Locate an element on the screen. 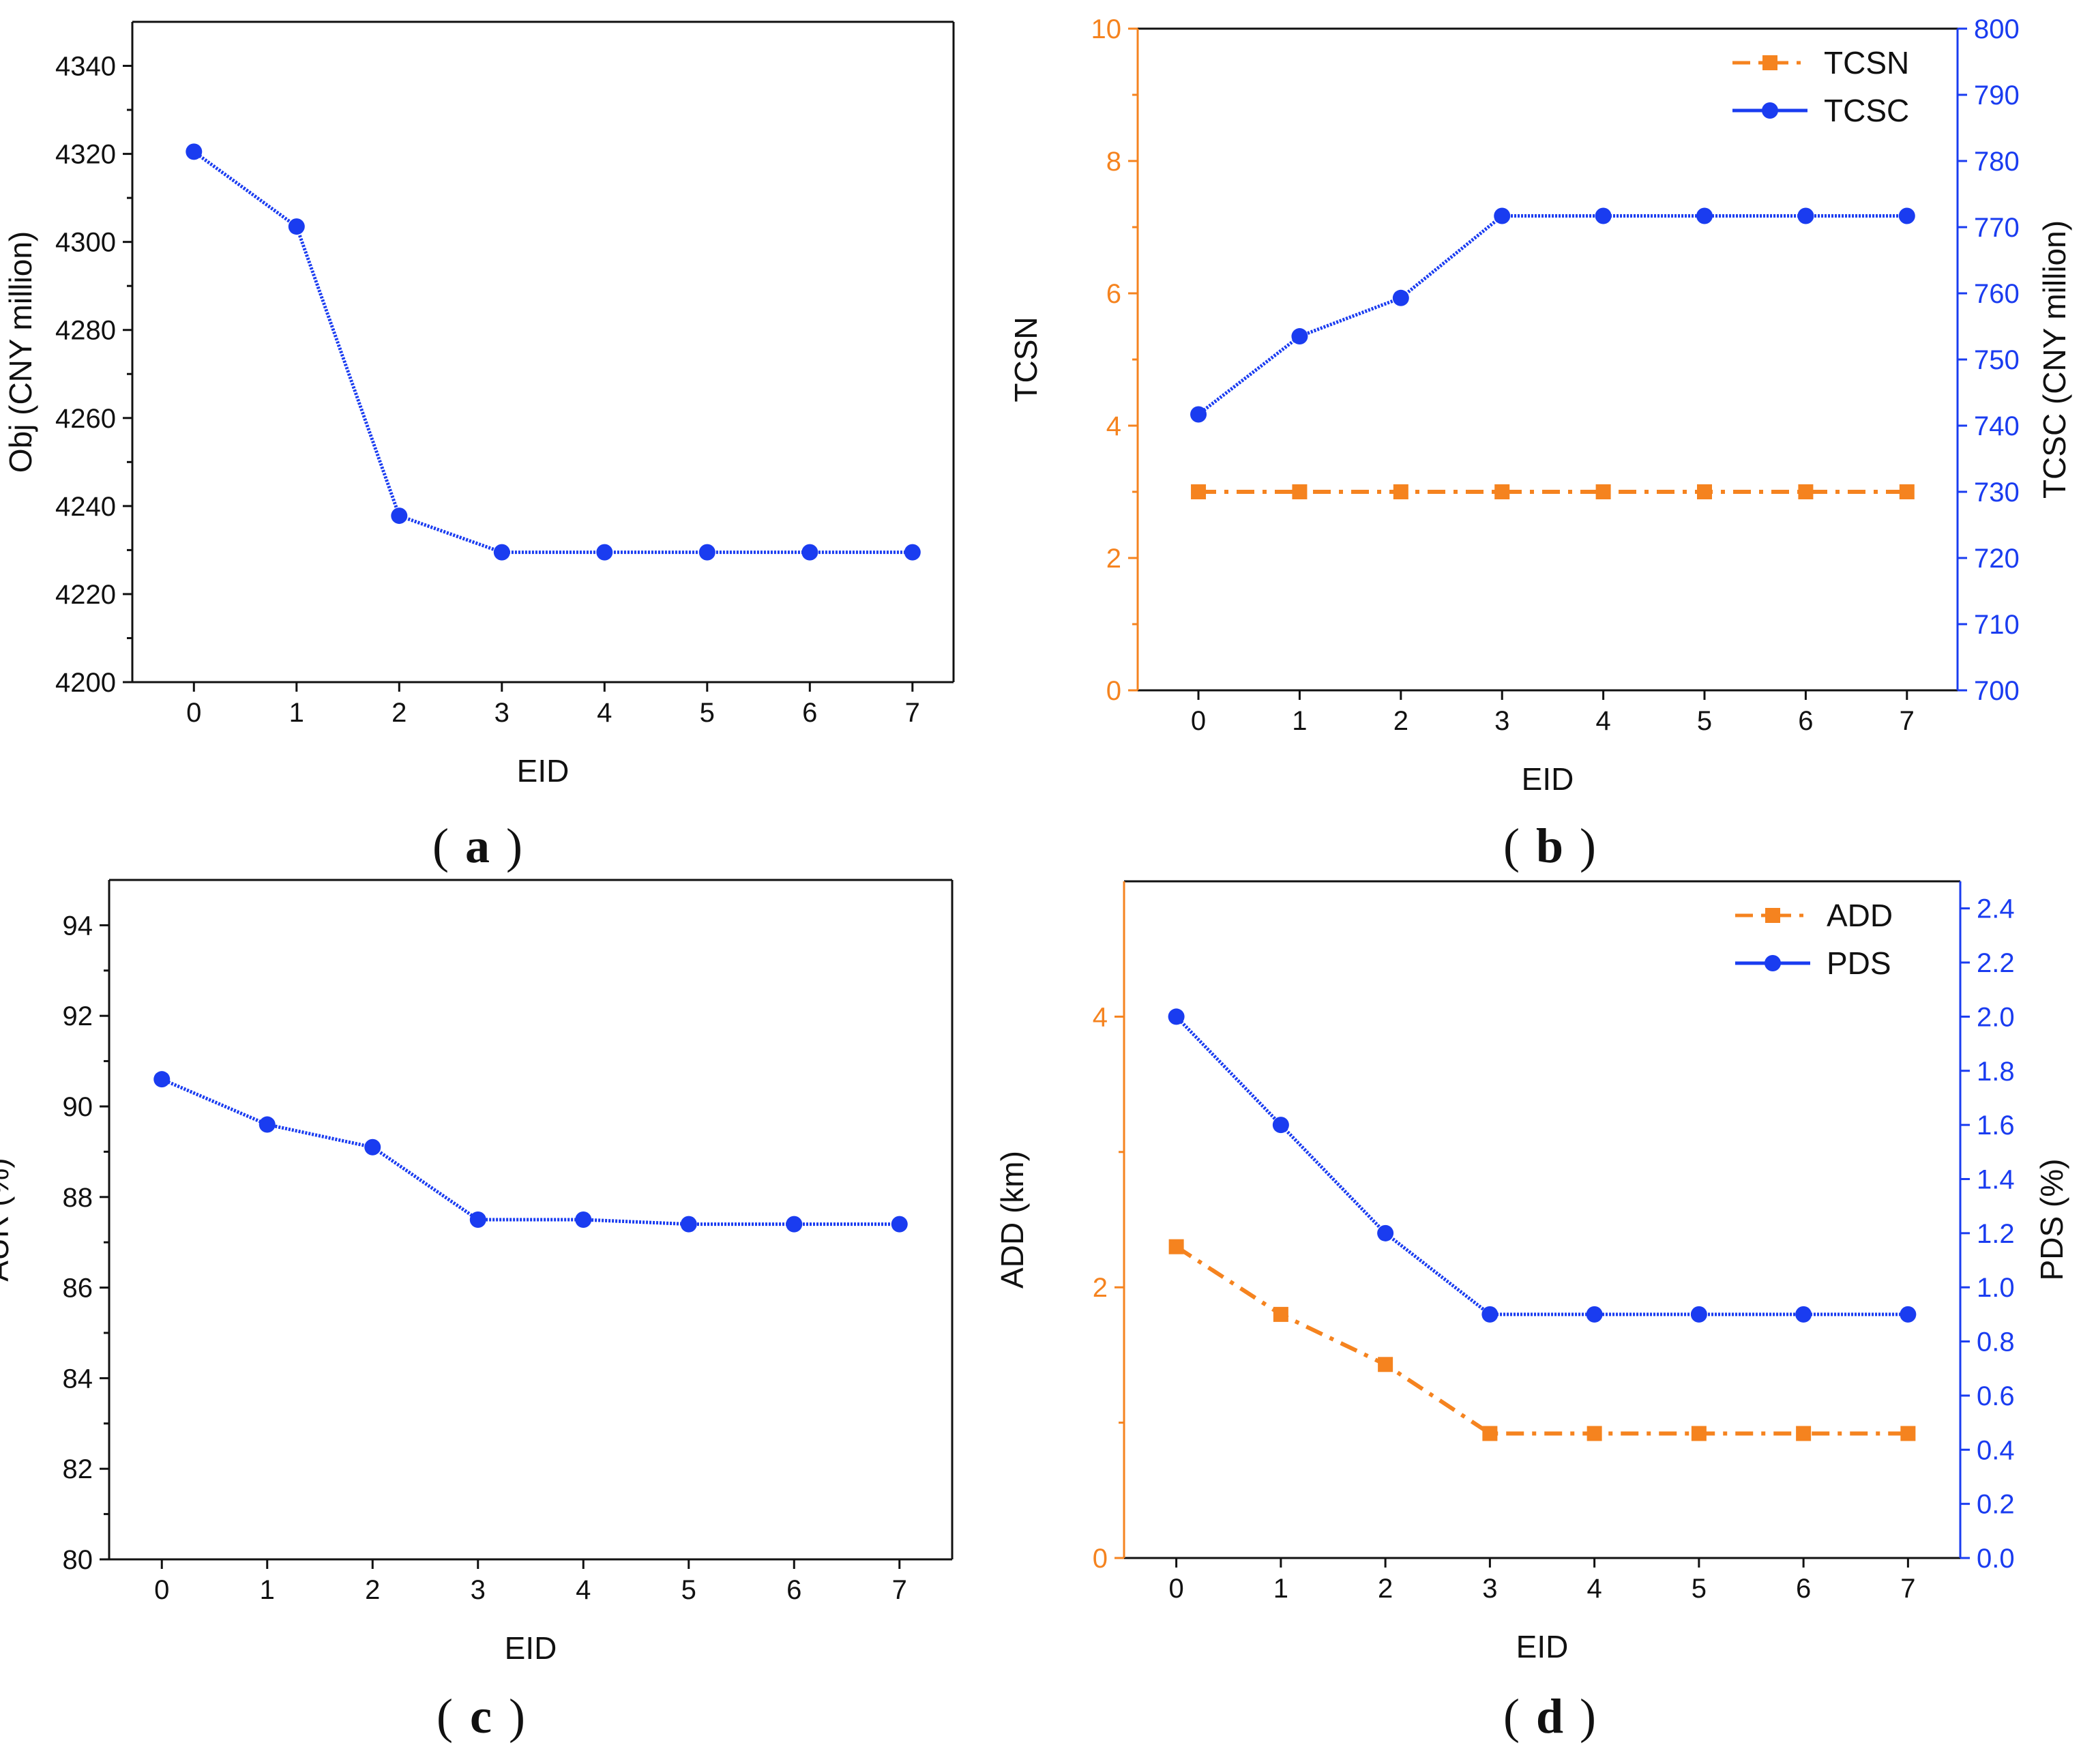  y2-tick-label: 720 is located at coordinates (1997, 559).